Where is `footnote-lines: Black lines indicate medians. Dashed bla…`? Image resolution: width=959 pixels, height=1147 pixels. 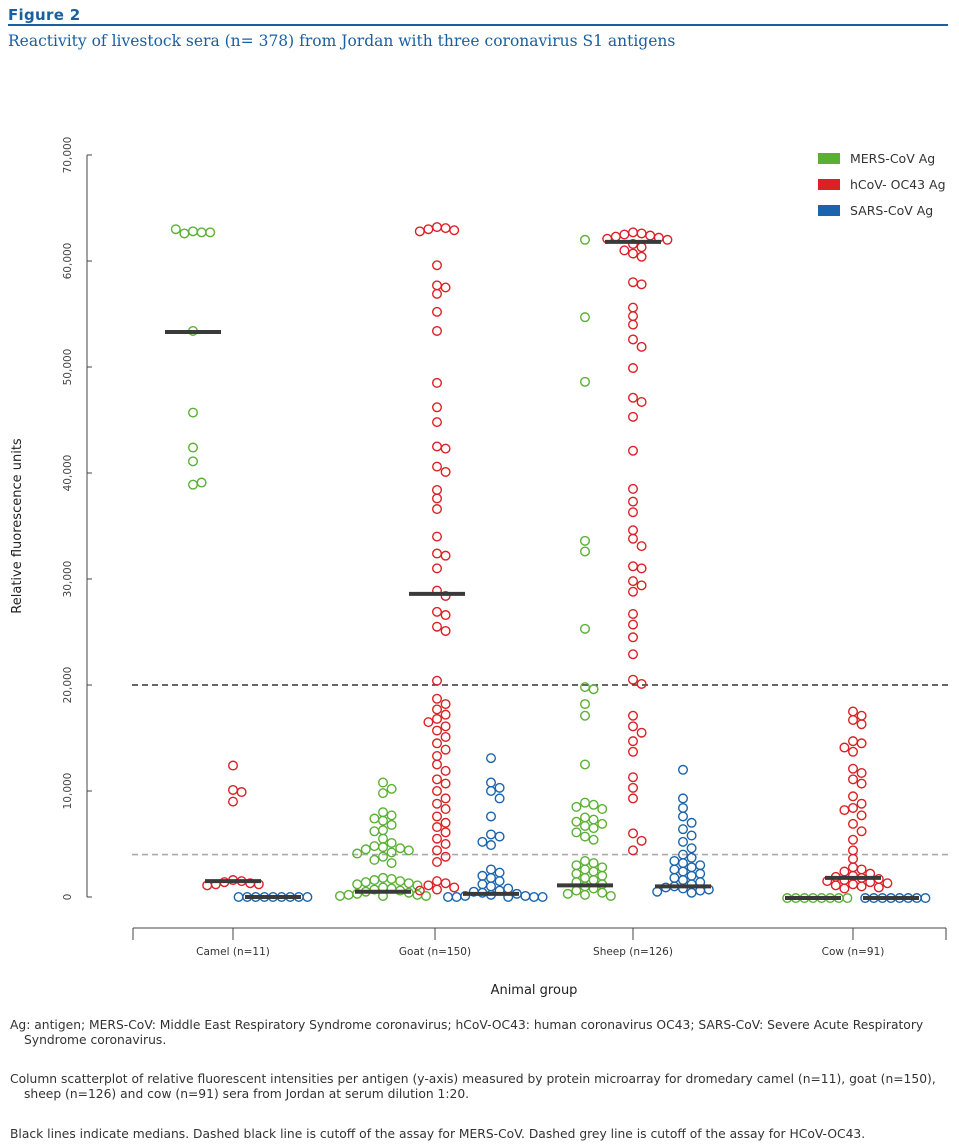
footnote-lines: Black lines indicate medians. Dashed bla… is located at coordinates (438, 1134).